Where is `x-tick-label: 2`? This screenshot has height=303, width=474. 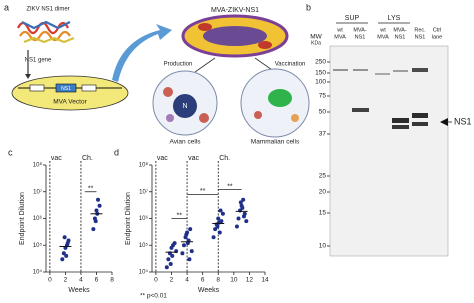
x-tick-label: 2 is located at coordinates (172, 280).